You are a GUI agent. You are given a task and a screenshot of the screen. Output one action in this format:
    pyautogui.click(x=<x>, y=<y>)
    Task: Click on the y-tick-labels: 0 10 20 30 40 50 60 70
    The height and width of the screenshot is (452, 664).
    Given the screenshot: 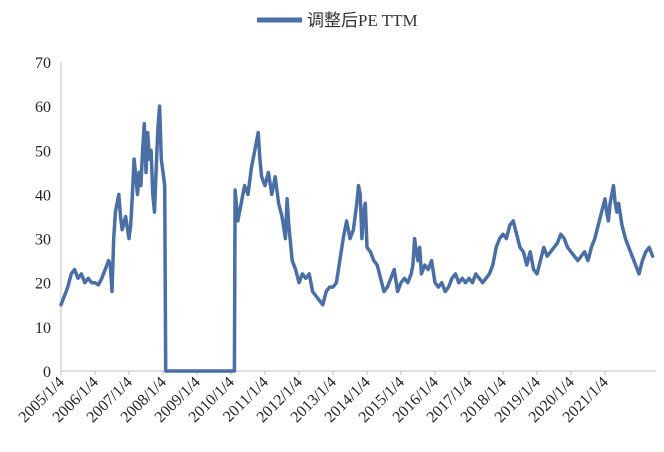 What is the action you would take?
    pyautogui.click(x=43, y=218)
    